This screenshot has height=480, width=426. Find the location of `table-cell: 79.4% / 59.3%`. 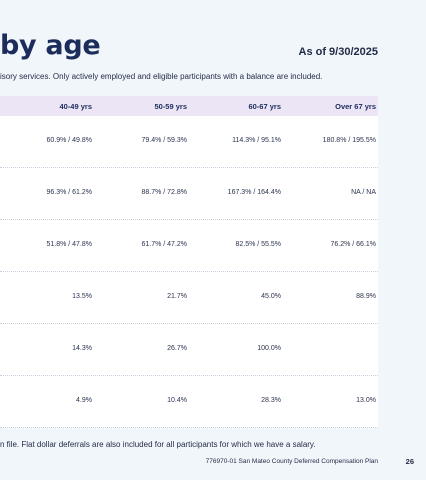

table-cell: 79.4% / 59.3% is located at coordinates (164, 140).